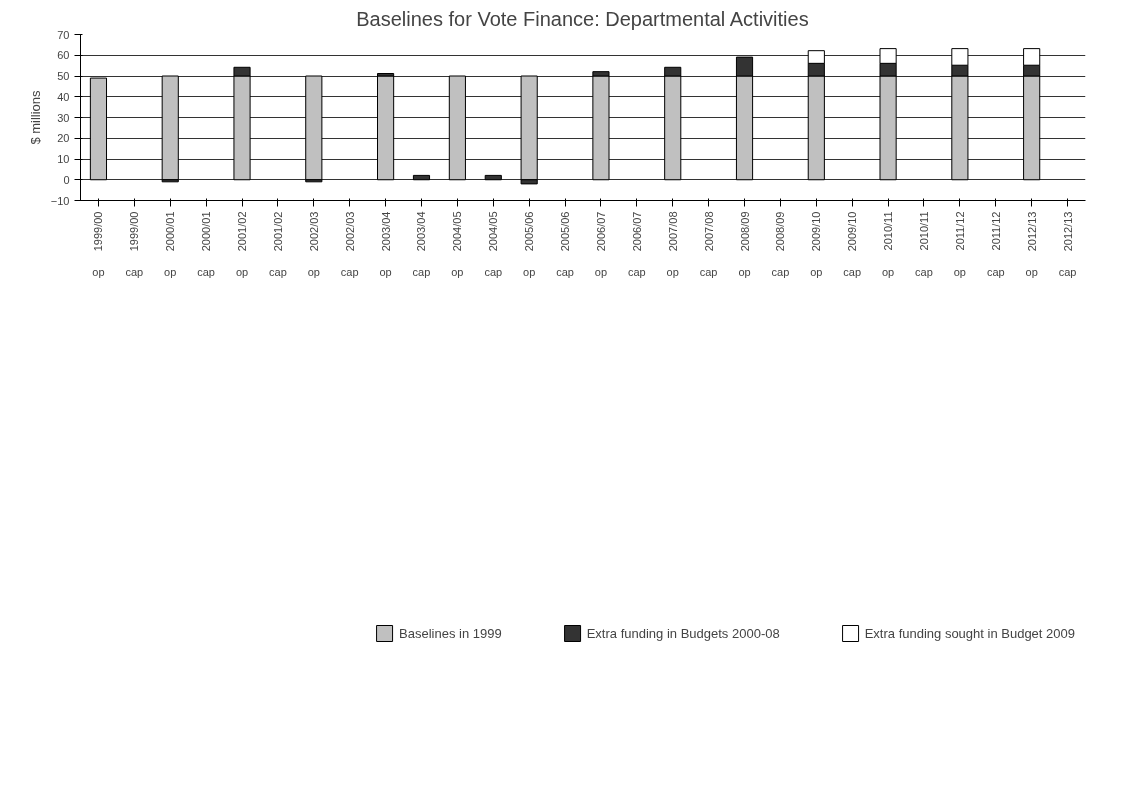  Describe the element at coordinates (278, 244) in the screenshot. I see `category-label: 2001/02 cap` at that location.